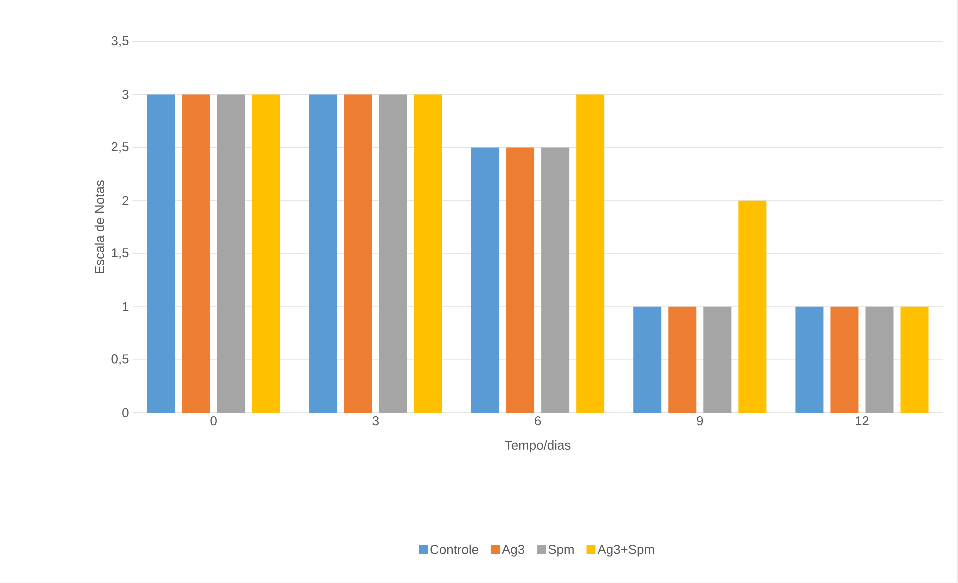  I want to click on y-axis-title: Escala de Notas, so click(99, 227).